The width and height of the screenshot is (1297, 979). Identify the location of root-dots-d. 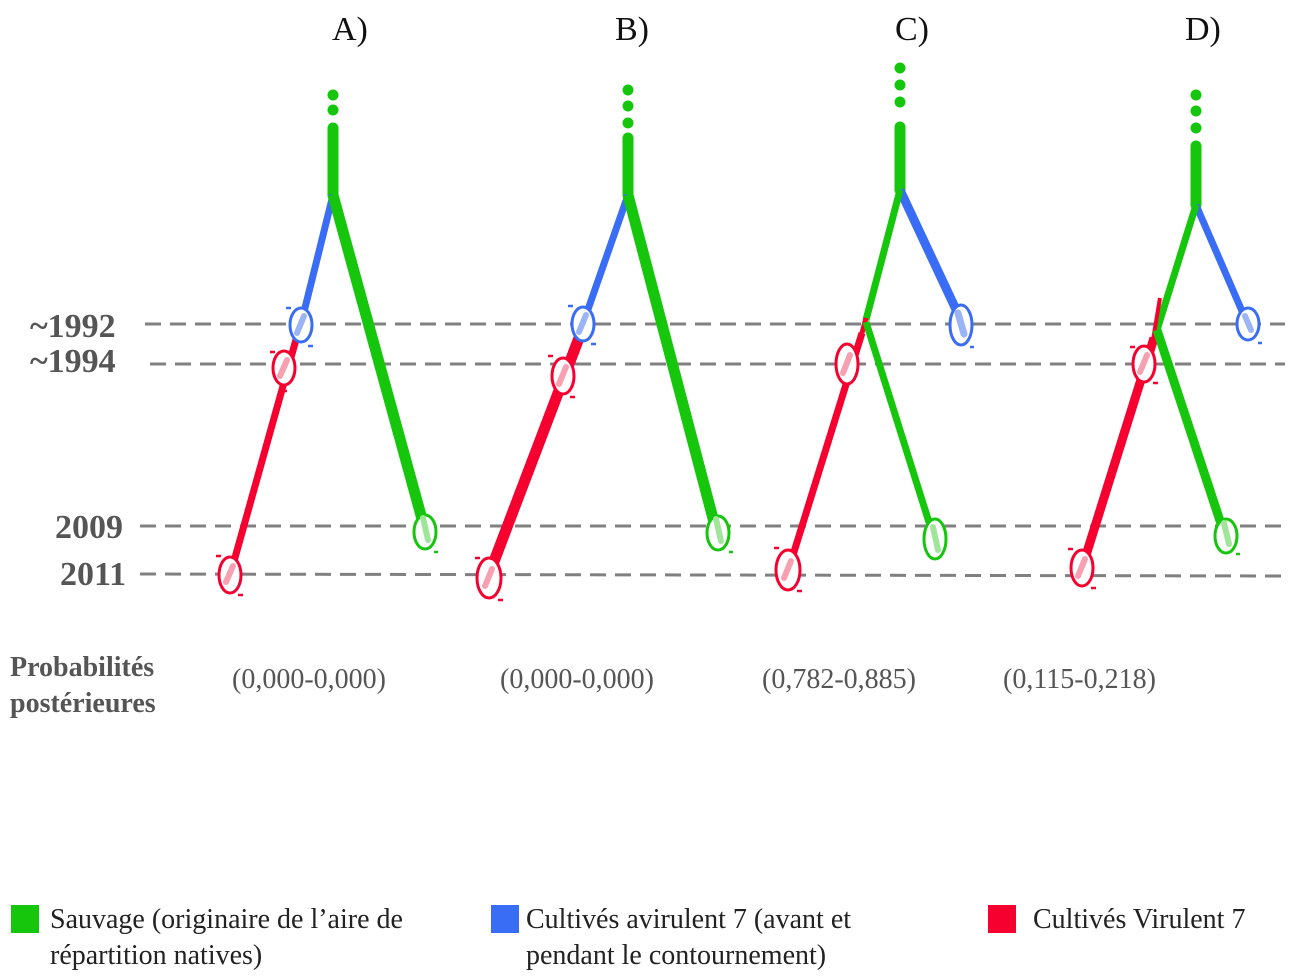
(1196, 111).